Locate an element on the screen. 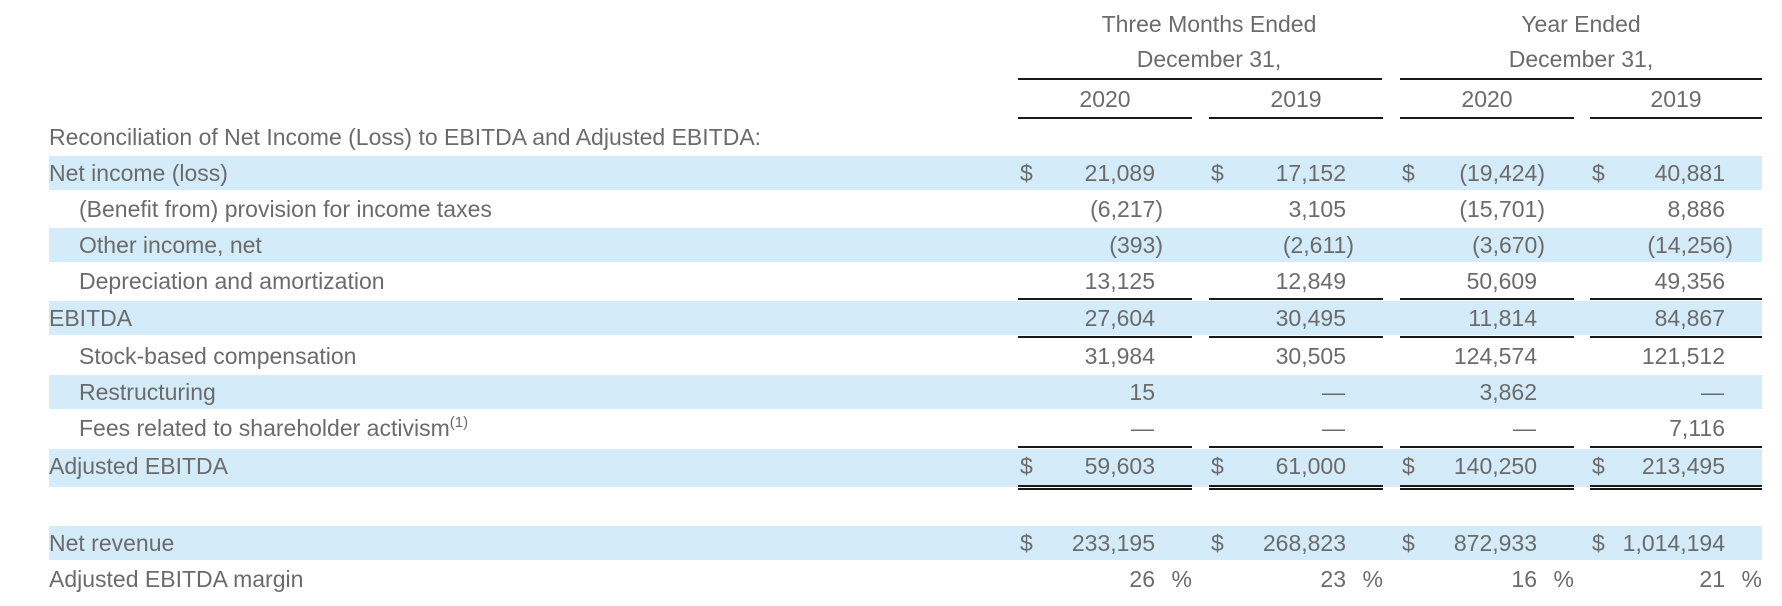 The width and height of the screenshot is (1782, 606). header-year-line1: Year Ended is located at coordinates (1581, 24).